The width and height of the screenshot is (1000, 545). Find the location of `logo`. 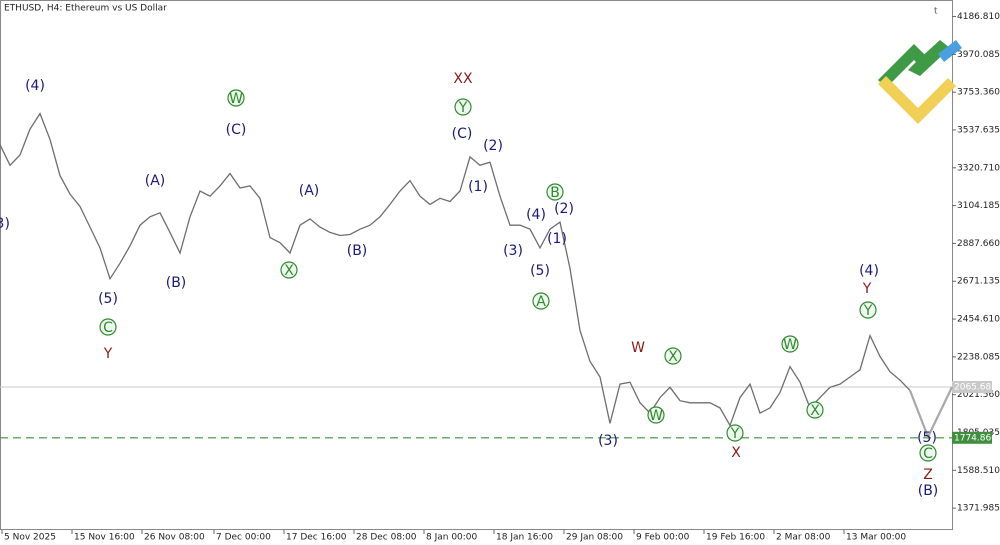

logo is located at coordinates (920, 82).